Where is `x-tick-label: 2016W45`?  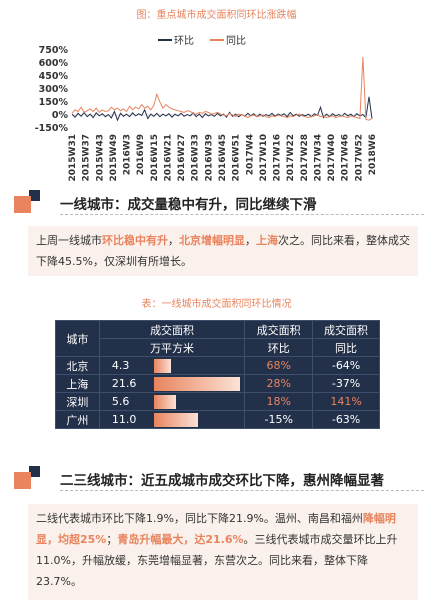 x-tick-label: 2016W45 is located at coordinates (223, 158).